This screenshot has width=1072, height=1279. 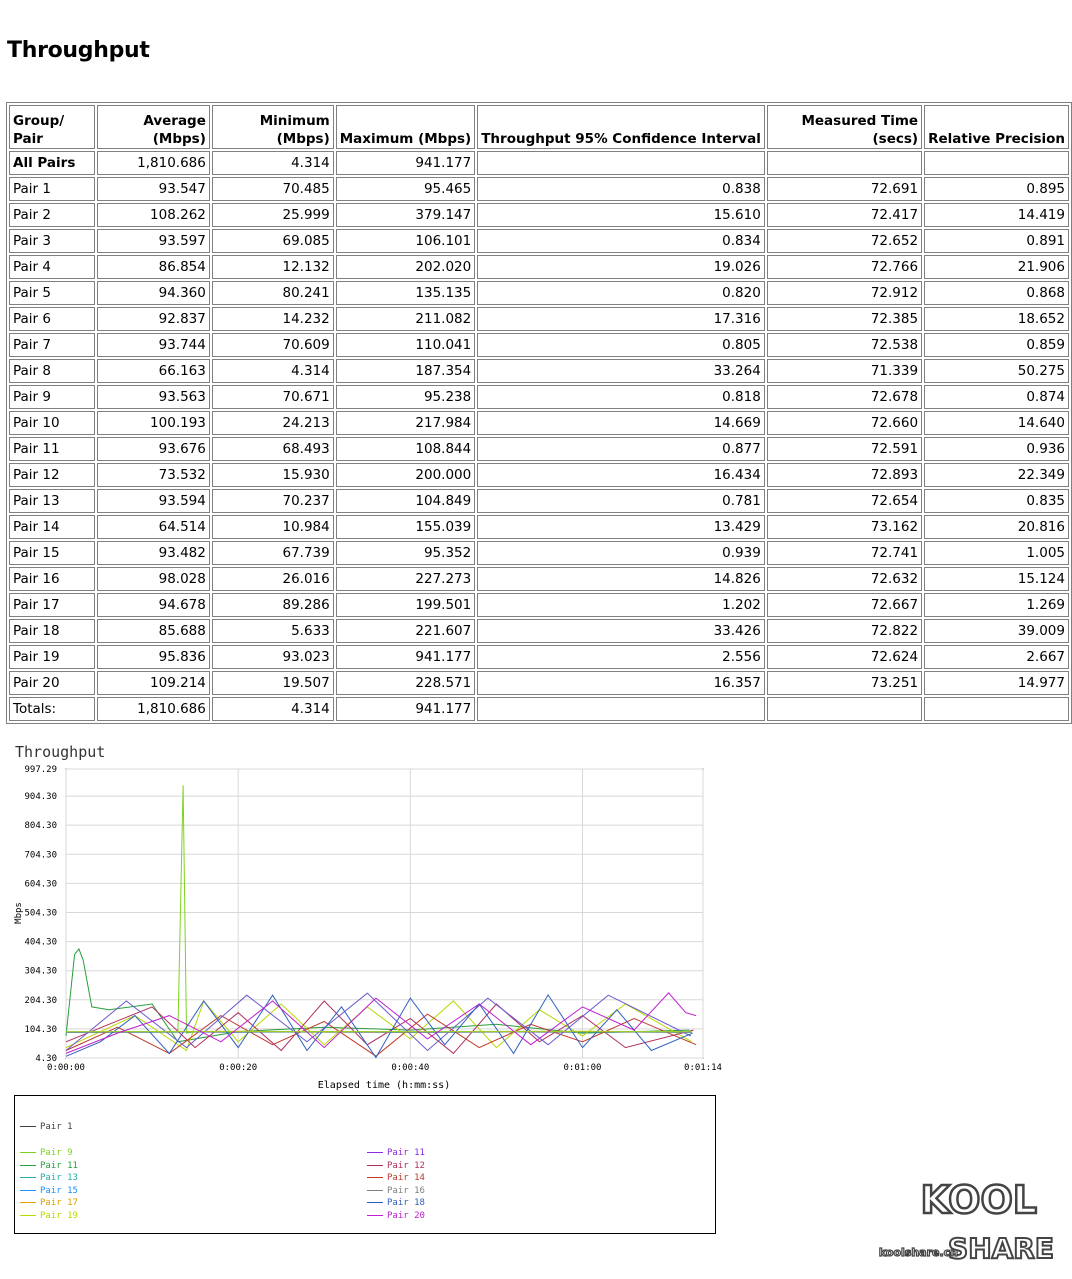 I want to click on row-label: Pair 16, so click(x=52, y=579).